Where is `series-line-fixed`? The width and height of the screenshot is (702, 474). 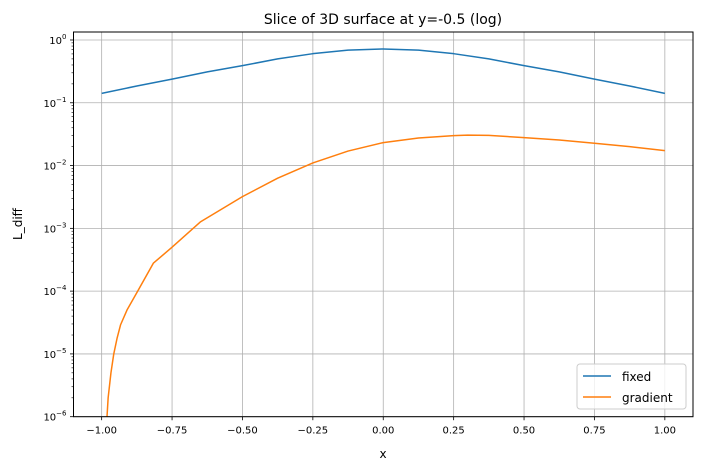 series-line-fixed is located at coordinates (383, 71).